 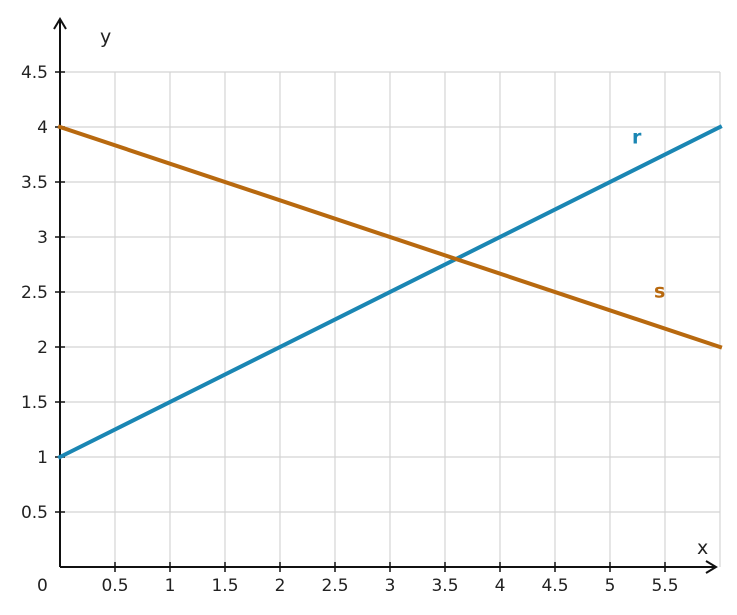 I want to click on y-tick-label: 0.5, so click(x=34, y=513).